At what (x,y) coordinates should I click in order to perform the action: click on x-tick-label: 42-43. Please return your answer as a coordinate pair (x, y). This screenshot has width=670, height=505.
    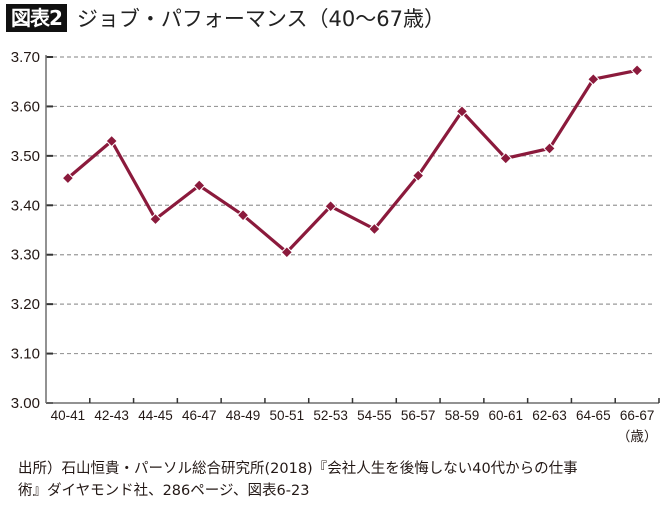
    Looking at the image, I should click on (111, 415).